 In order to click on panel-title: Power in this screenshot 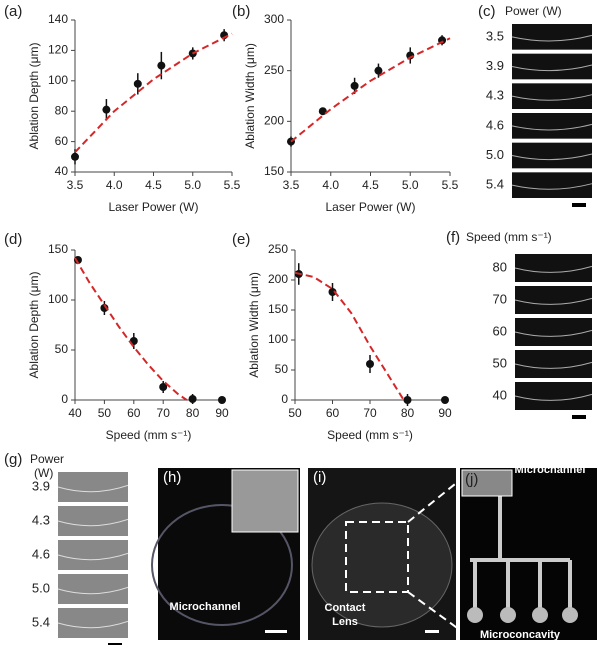, I will do `click(47, 459)`.